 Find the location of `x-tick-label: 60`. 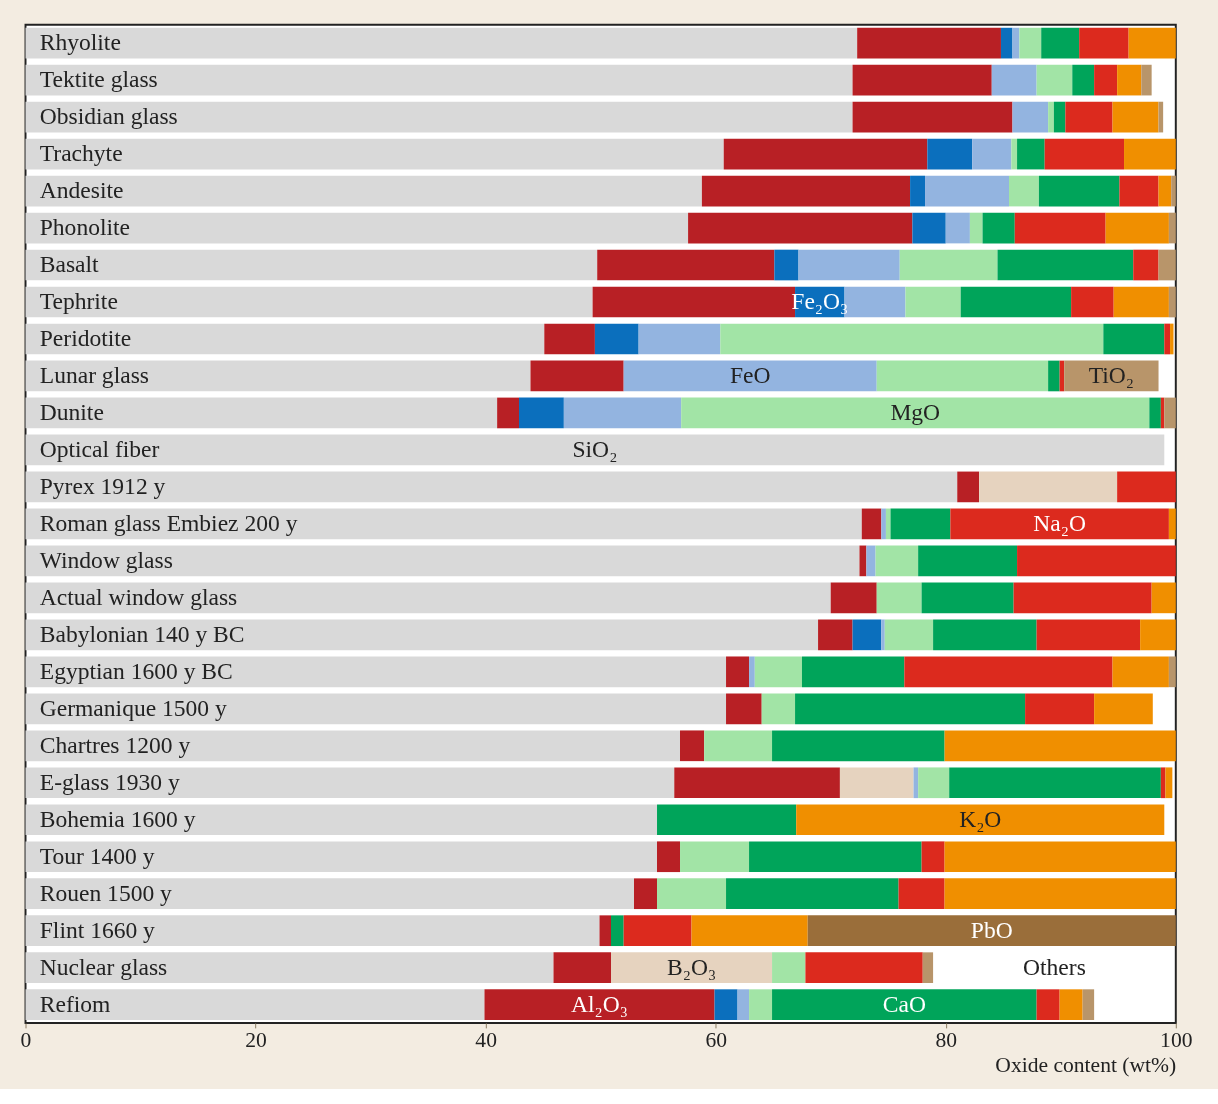

x-tick-label: 60 is located at coordinates (716, 1040).